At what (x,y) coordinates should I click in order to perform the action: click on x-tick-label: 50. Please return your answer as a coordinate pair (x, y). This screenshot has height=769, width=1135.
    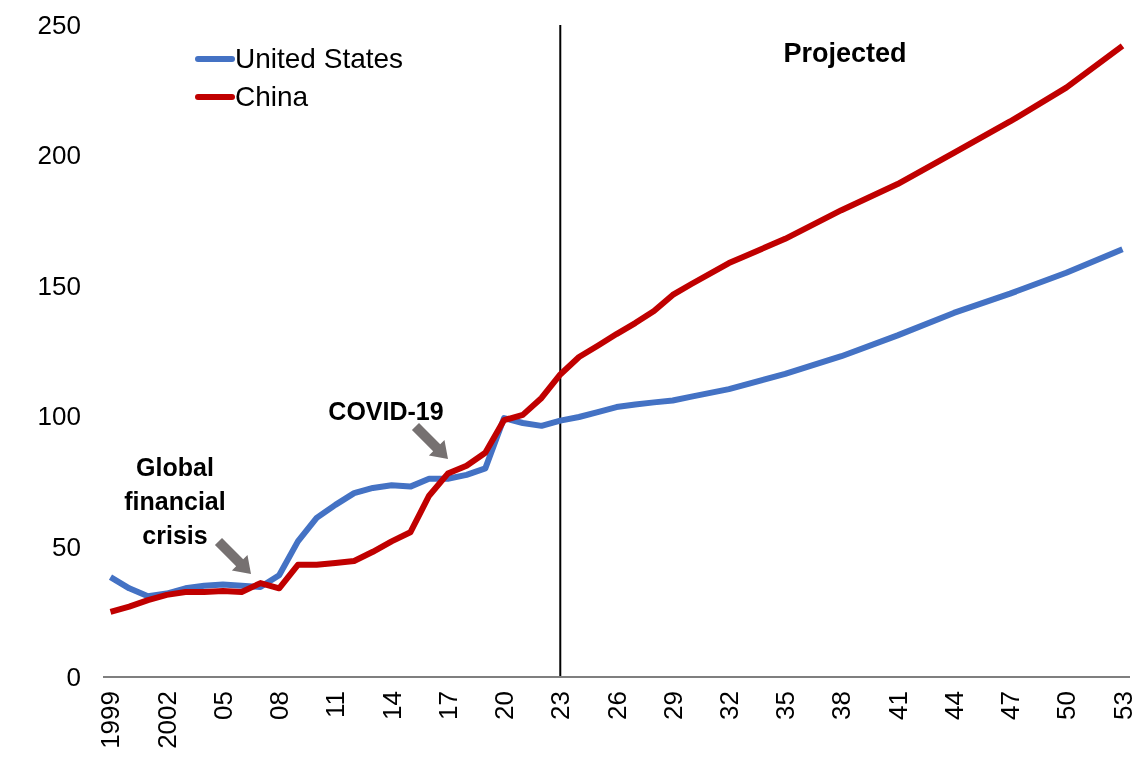
    Looking at the image, I should click on (1066, 705).